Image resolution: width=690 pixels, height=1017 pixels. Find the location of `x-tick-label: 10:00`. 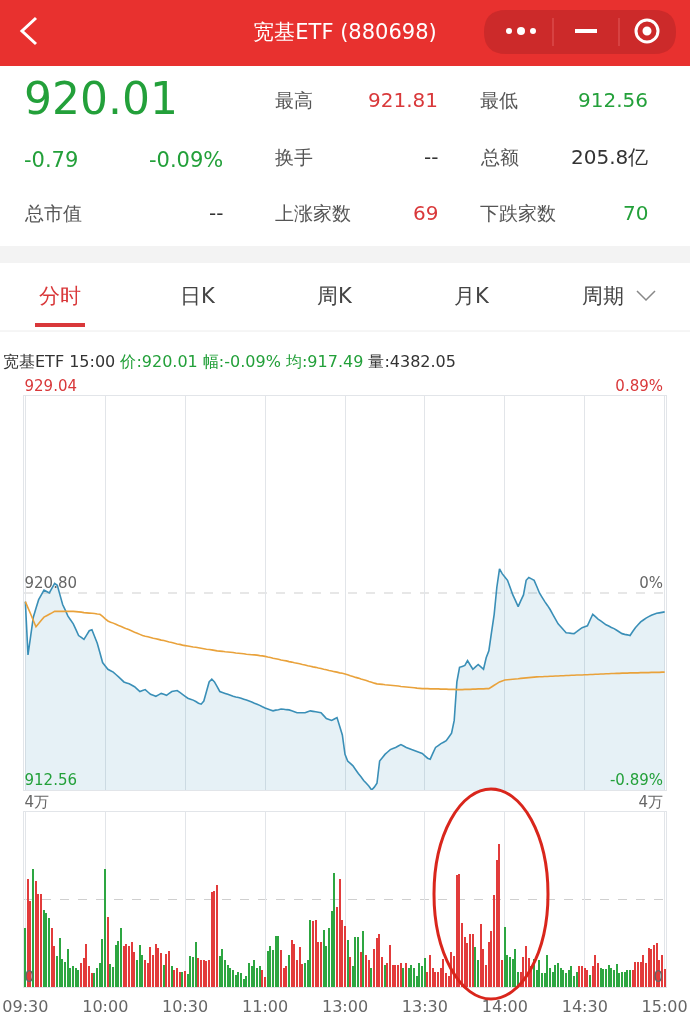

x-tick-label: 10:00 is located at coordinates (105, 1007).